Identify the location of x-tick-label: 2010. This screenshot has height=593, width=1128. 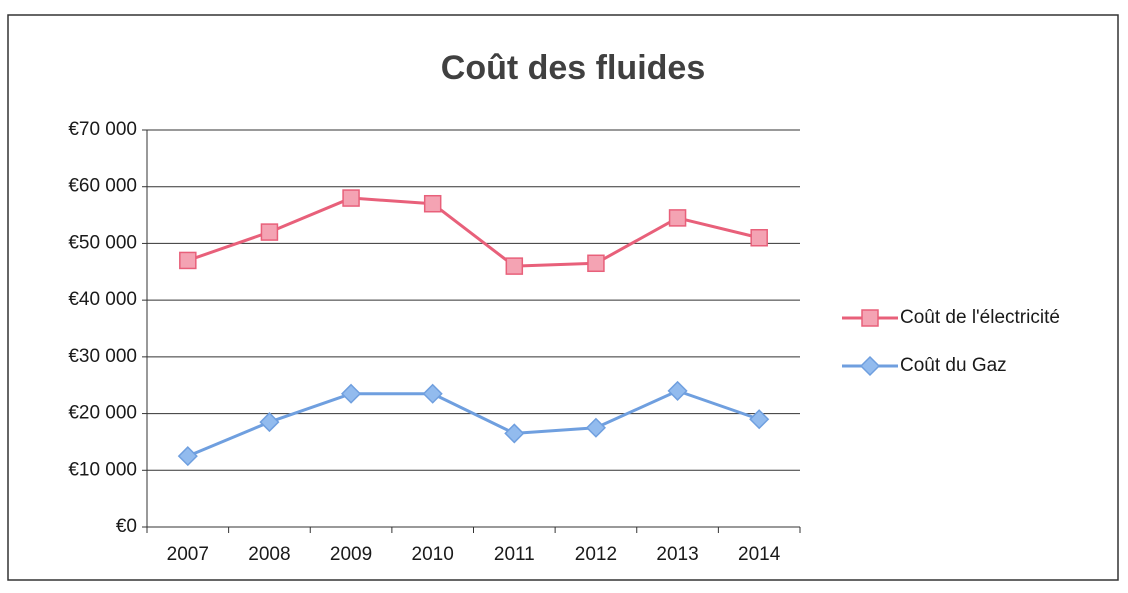
(433, 554).